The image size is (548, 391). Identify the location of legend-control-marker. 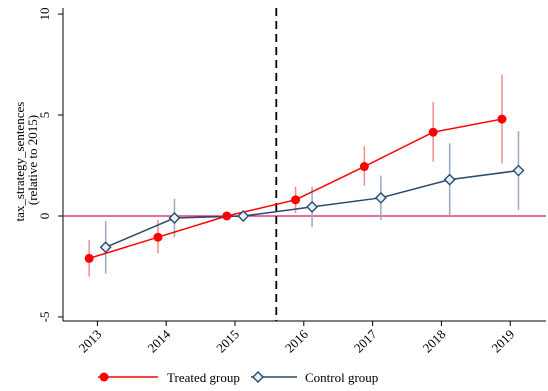
(258, 377).